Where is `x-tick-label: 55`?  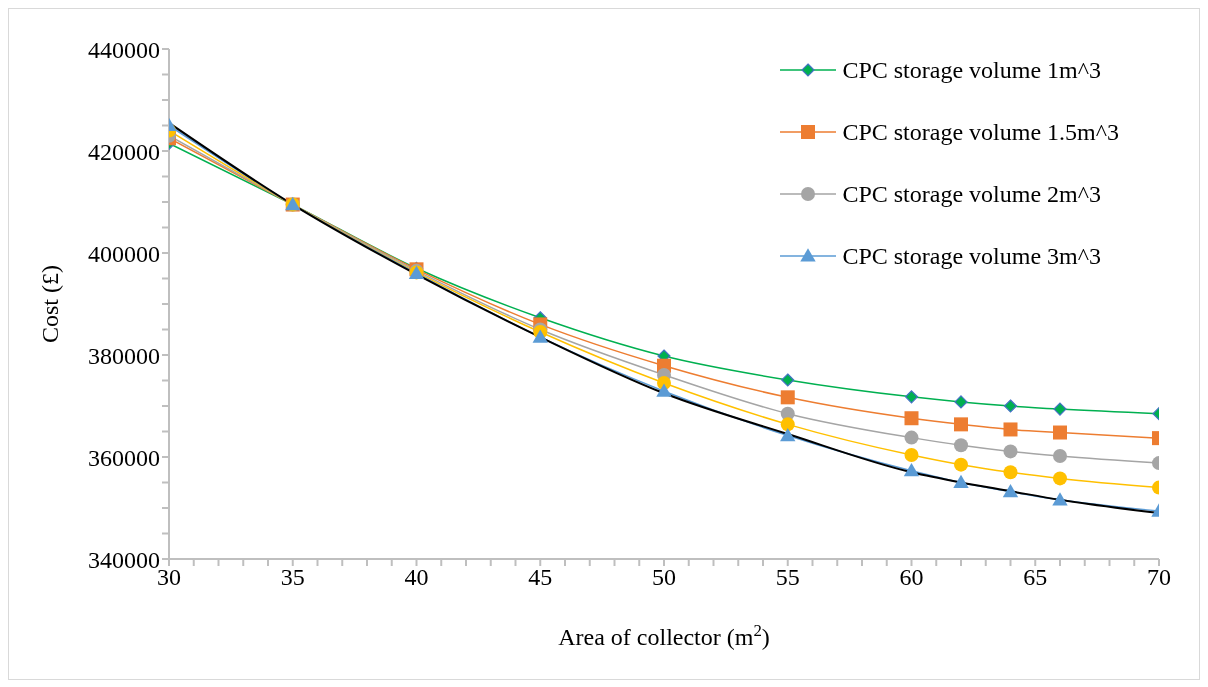
x-tick-label: 55 is located at coordinates (787, 577).